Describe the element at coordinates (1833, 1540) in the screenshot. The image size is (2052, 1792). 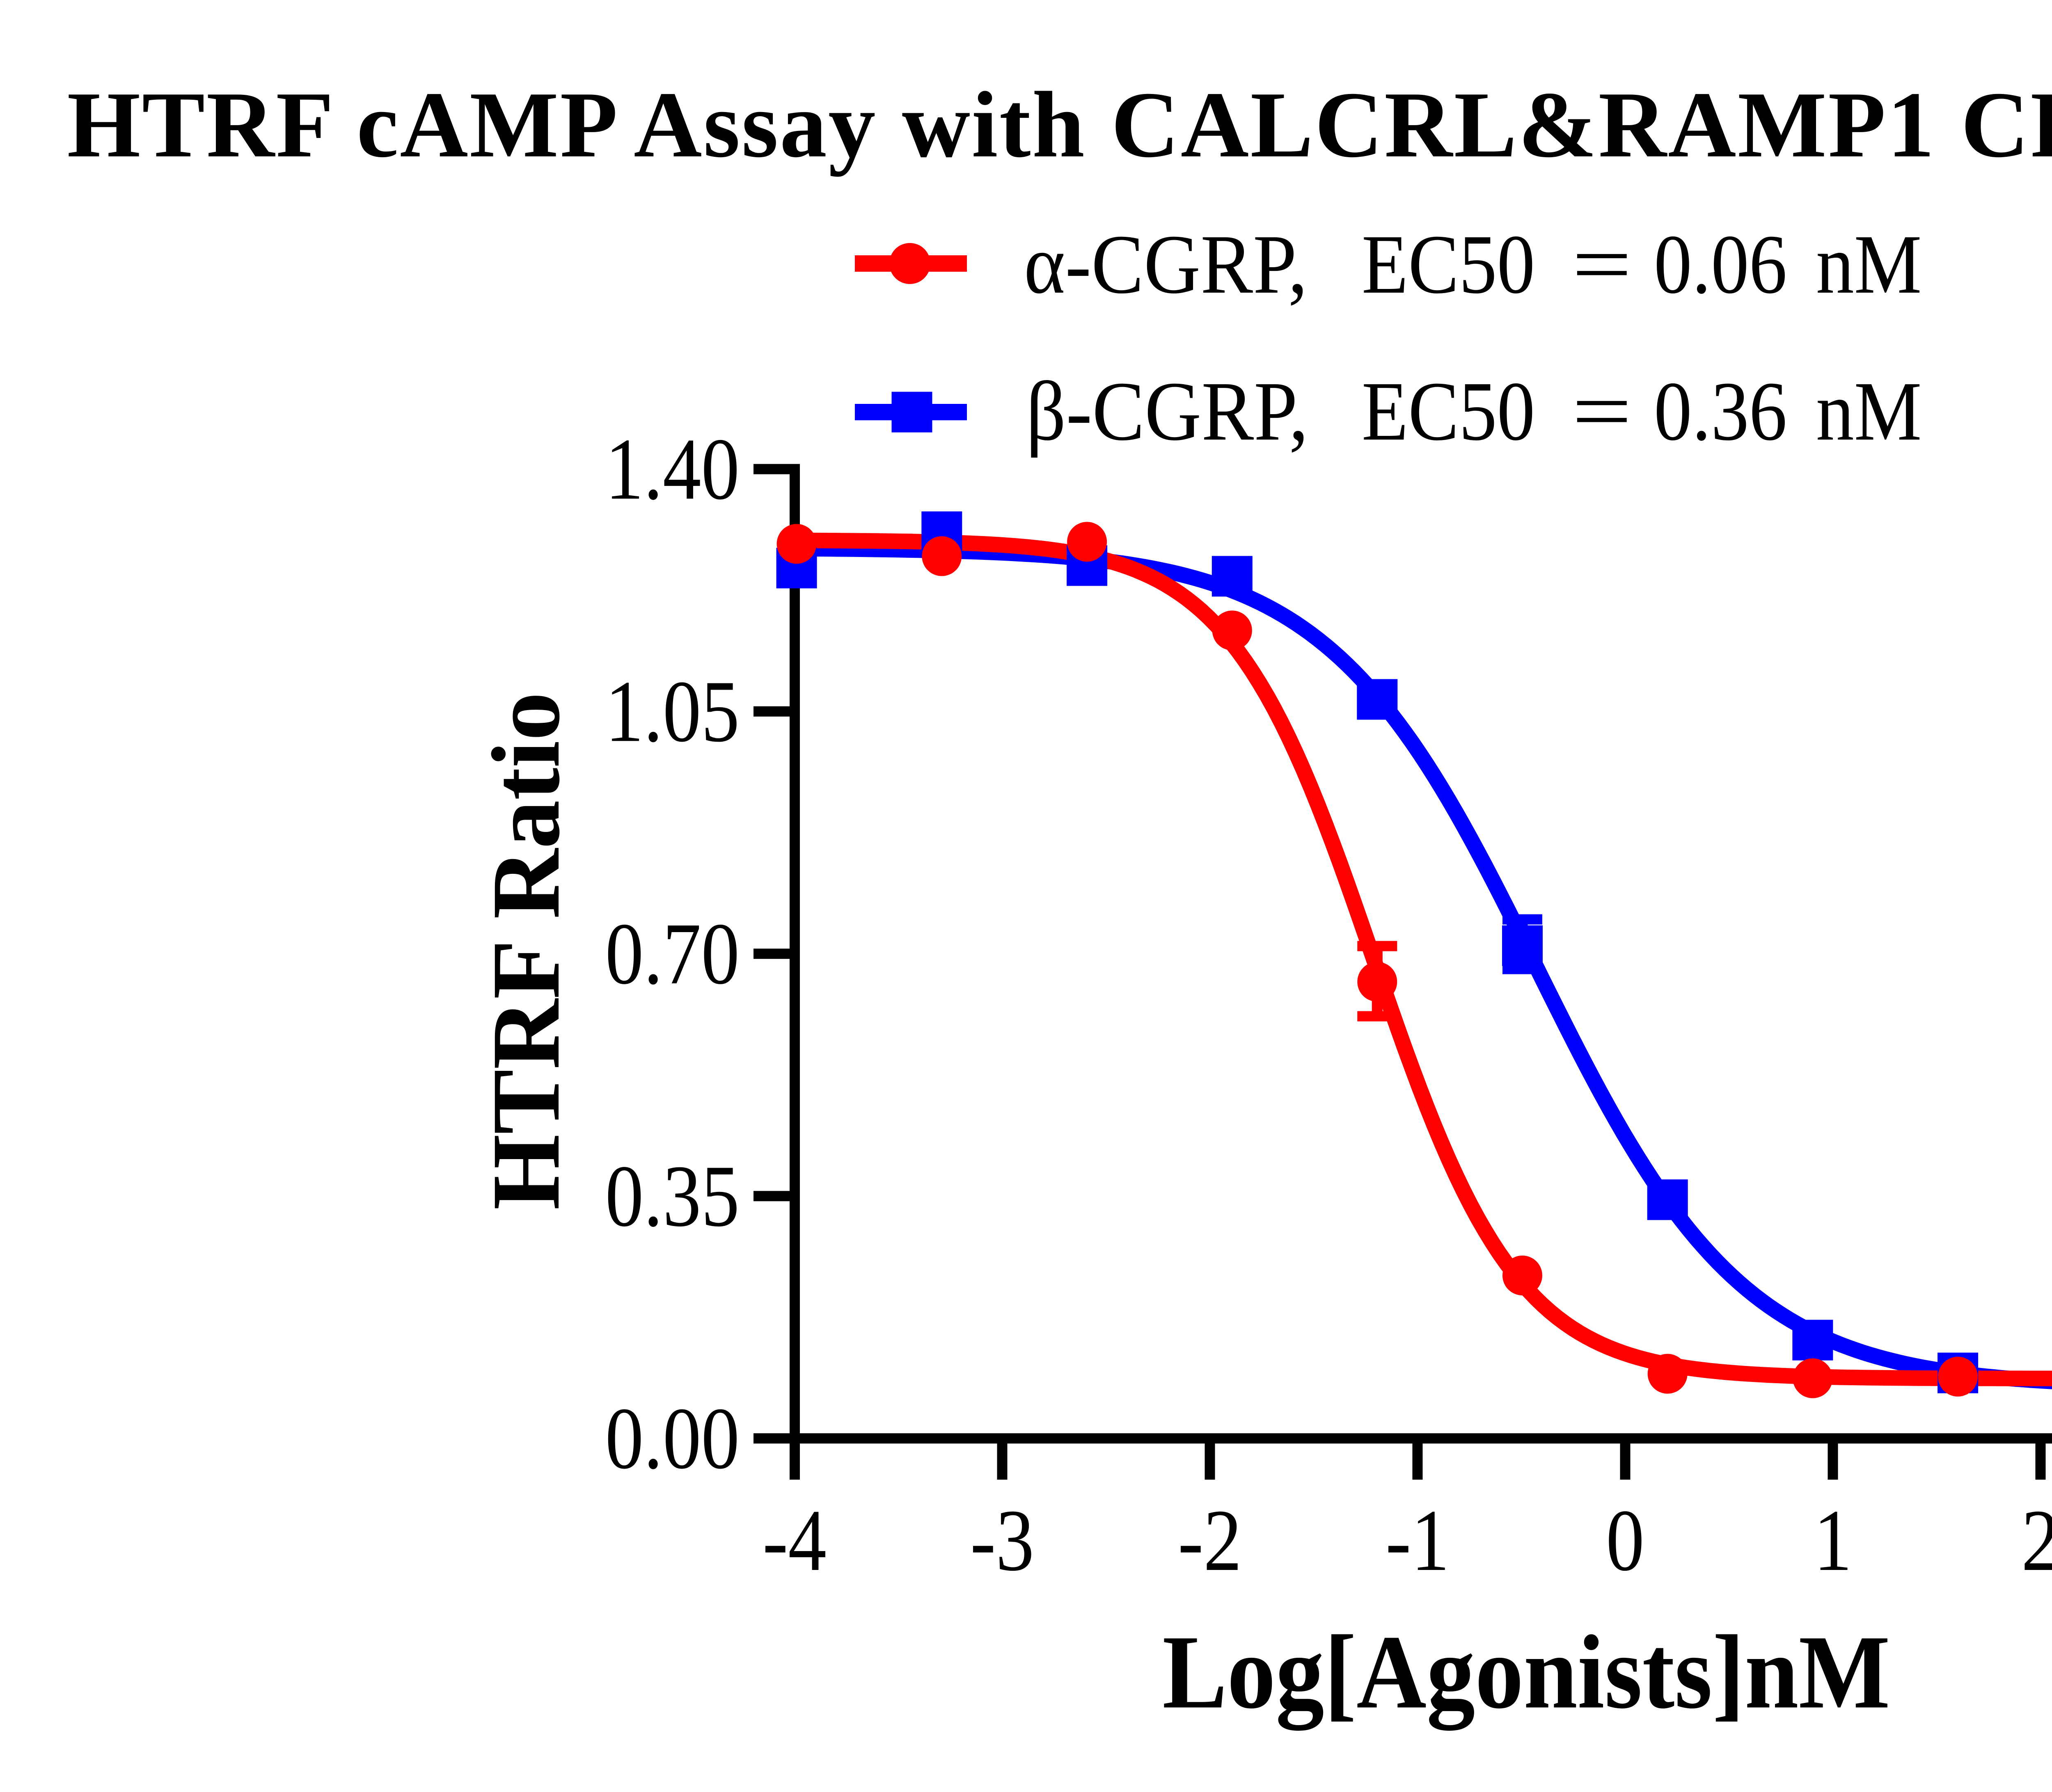
I see `svg-text: 1` at that location.